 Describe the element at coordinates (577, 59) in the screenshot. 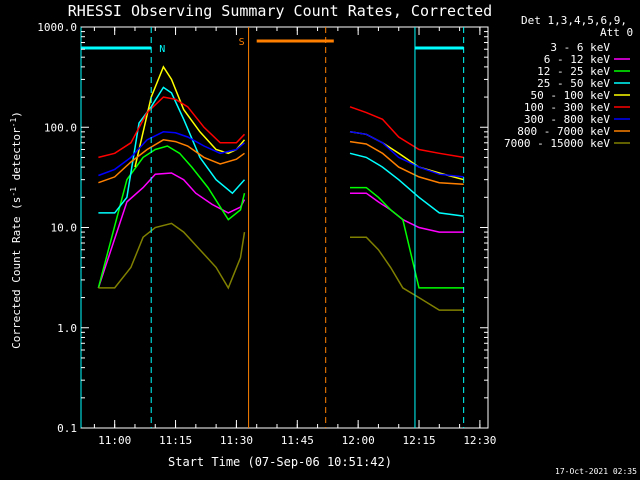

I see `legend-label: 6 - 12 keV` at that location.